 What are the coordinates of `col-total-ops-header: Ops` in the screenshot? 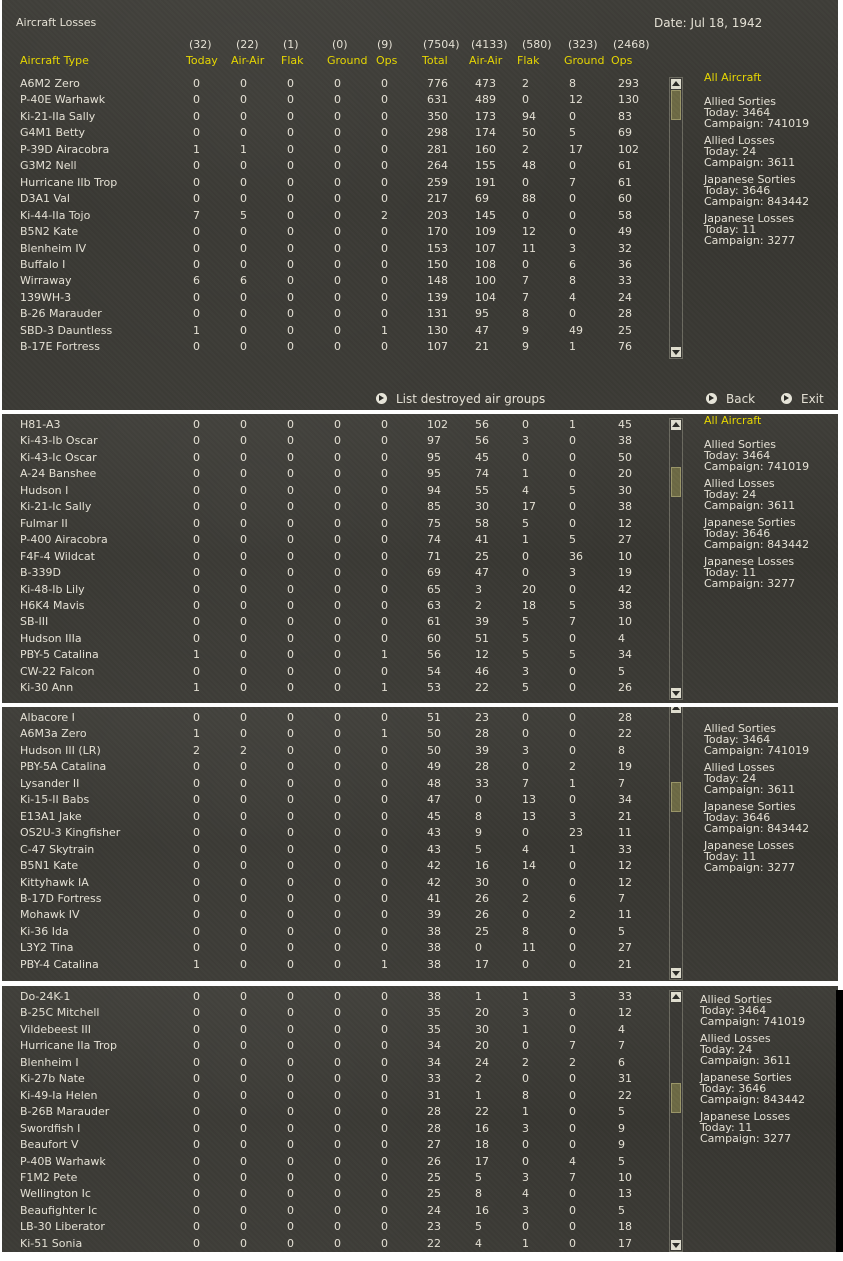 It's located at (622, 60).